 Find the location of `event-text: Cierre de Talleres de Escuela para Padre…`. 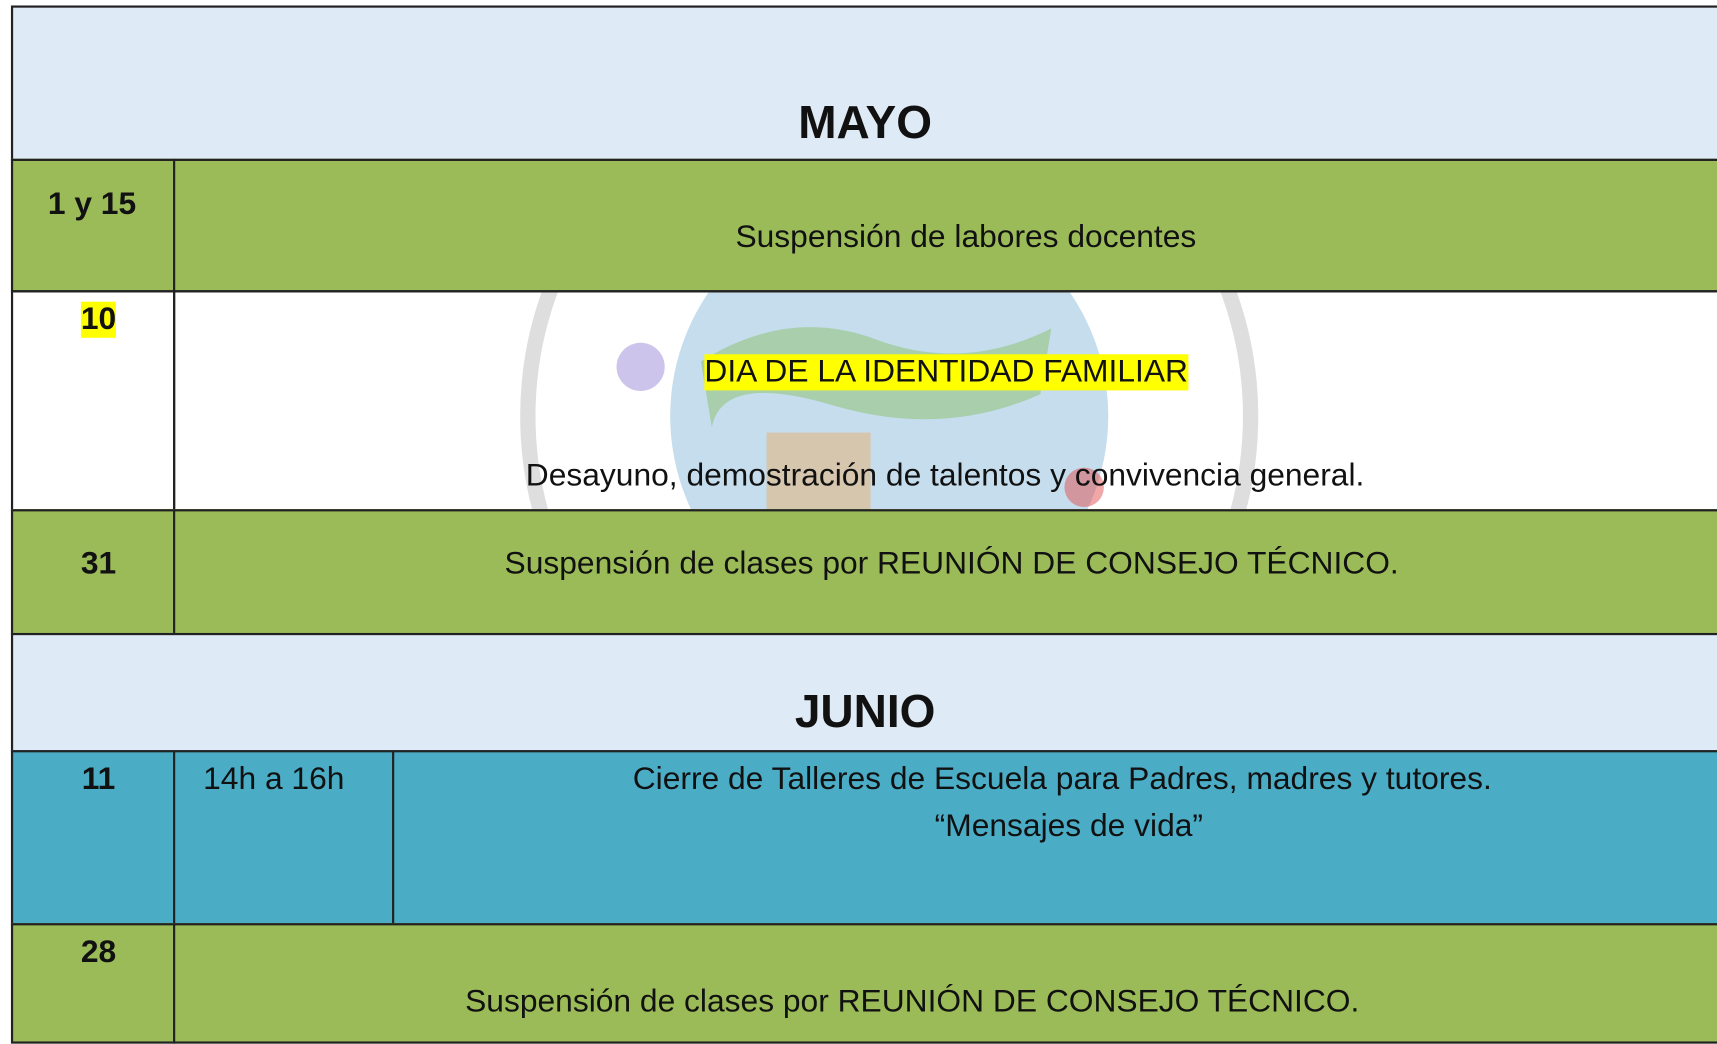

event-text: Cierre de Talleres de Escuela para Padre… is located at coordinates (1062, 779).